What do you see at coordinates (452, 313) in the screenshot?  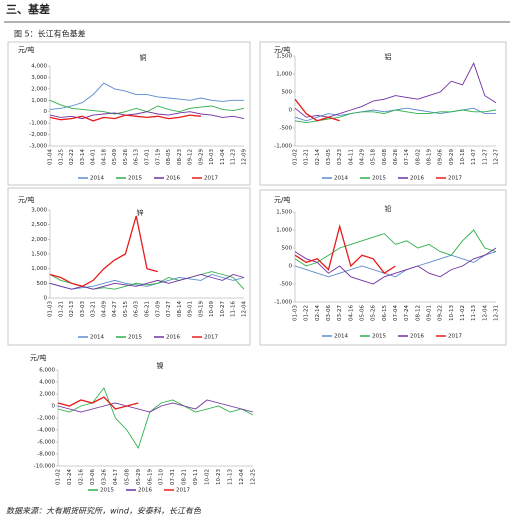 I see `x-tick-label: 10-13` at bounding box center [452, 313].